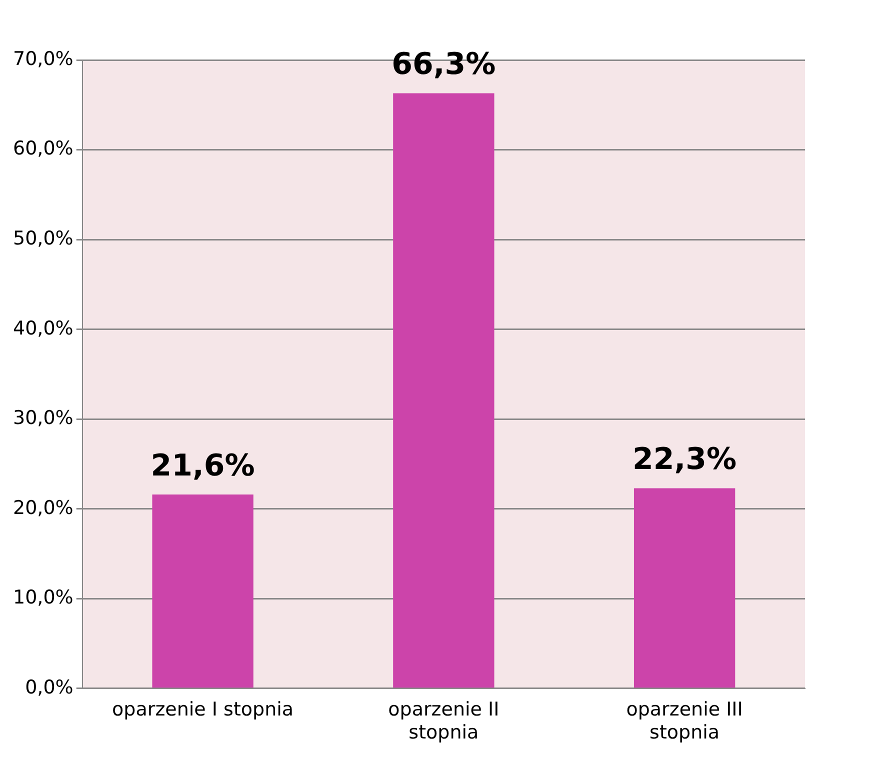 Image resolution: width=875 pixels, height=758 pixels. What do you see at coordinates (684, 460) in the screenshot?
I see `data-label: 22,3%` at bounding box center [684, 460].